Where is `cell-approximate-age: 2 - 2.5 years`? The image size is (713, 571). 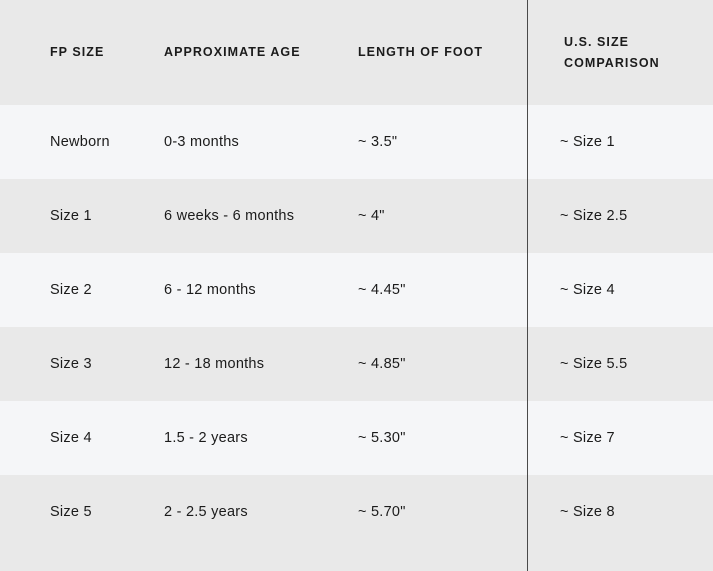 cell-approximate-age: 2 - 2.5 years is located at coordinates (206, 512).